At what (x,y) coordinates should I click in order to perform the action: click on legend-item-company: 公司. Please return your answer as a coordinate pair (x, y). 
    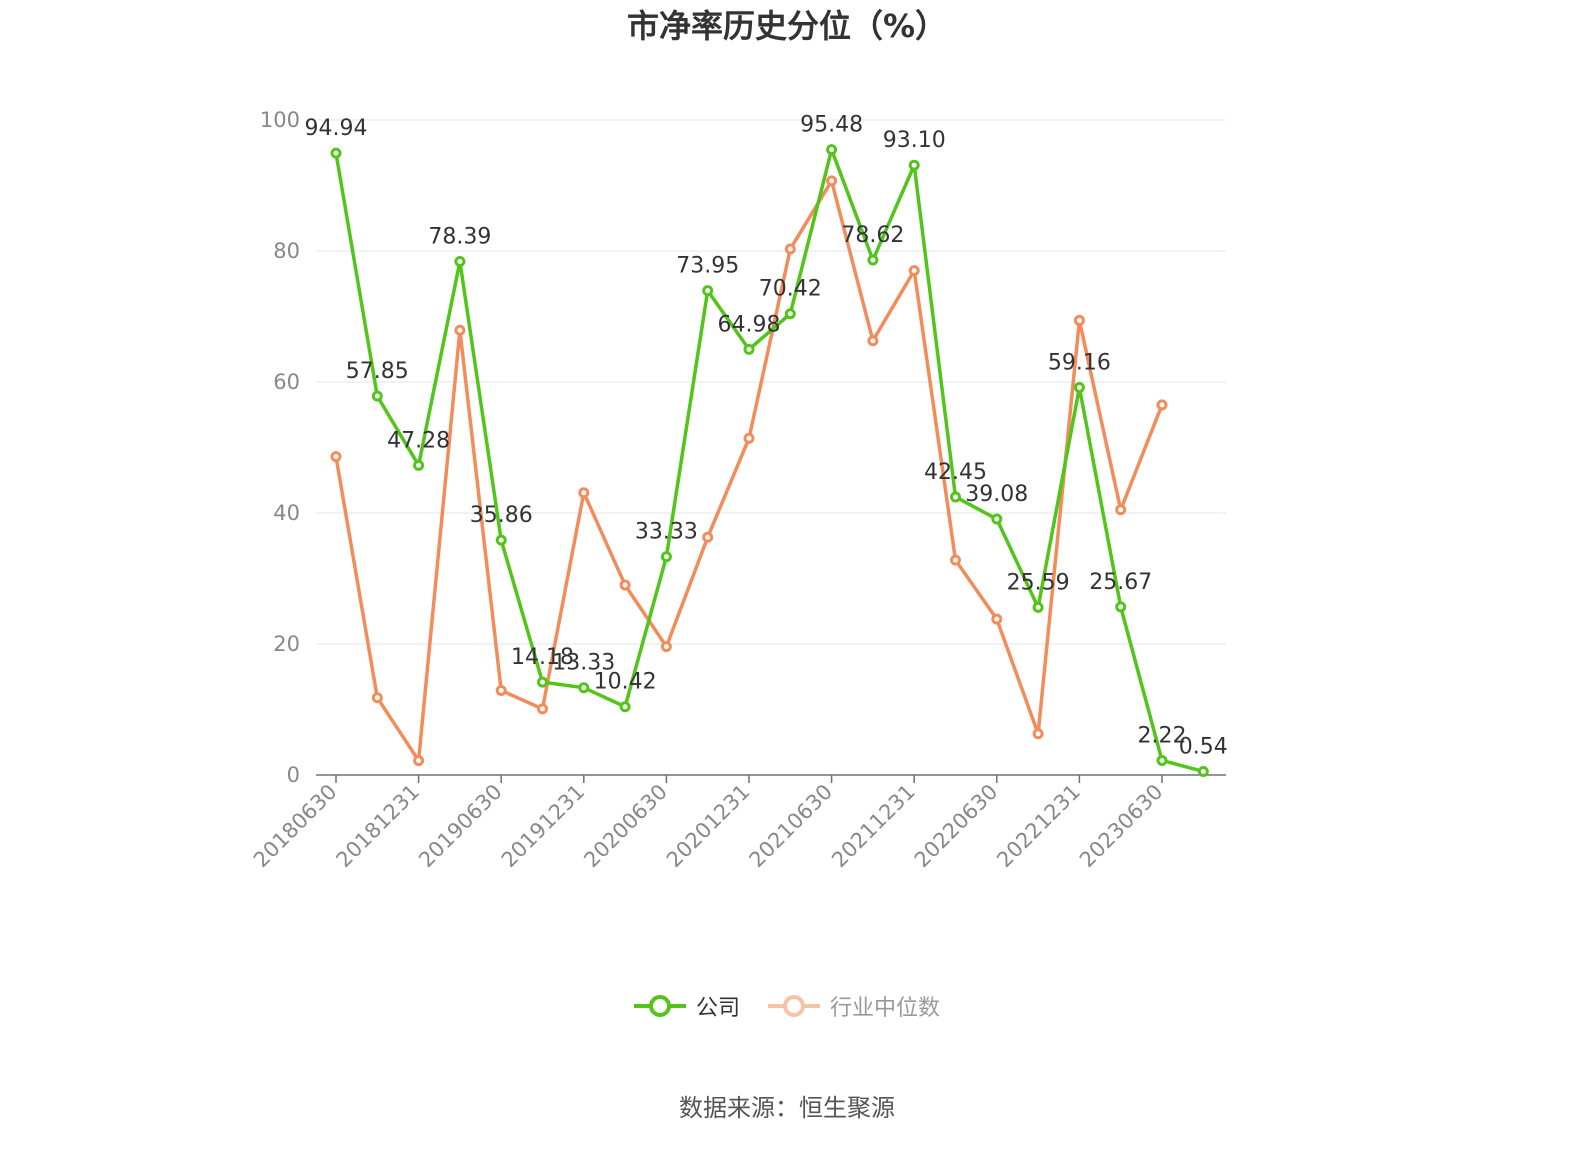
    Looking at the image, I should click on (686, 1006).